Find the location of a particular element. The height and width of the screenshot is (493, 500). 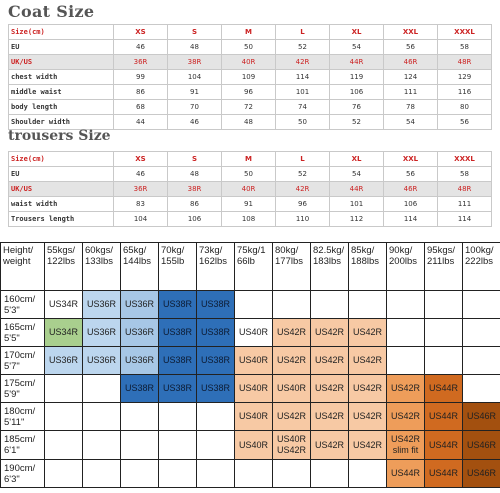

weight-header: 80kg/177lbs is located at coordinates (291, 266).